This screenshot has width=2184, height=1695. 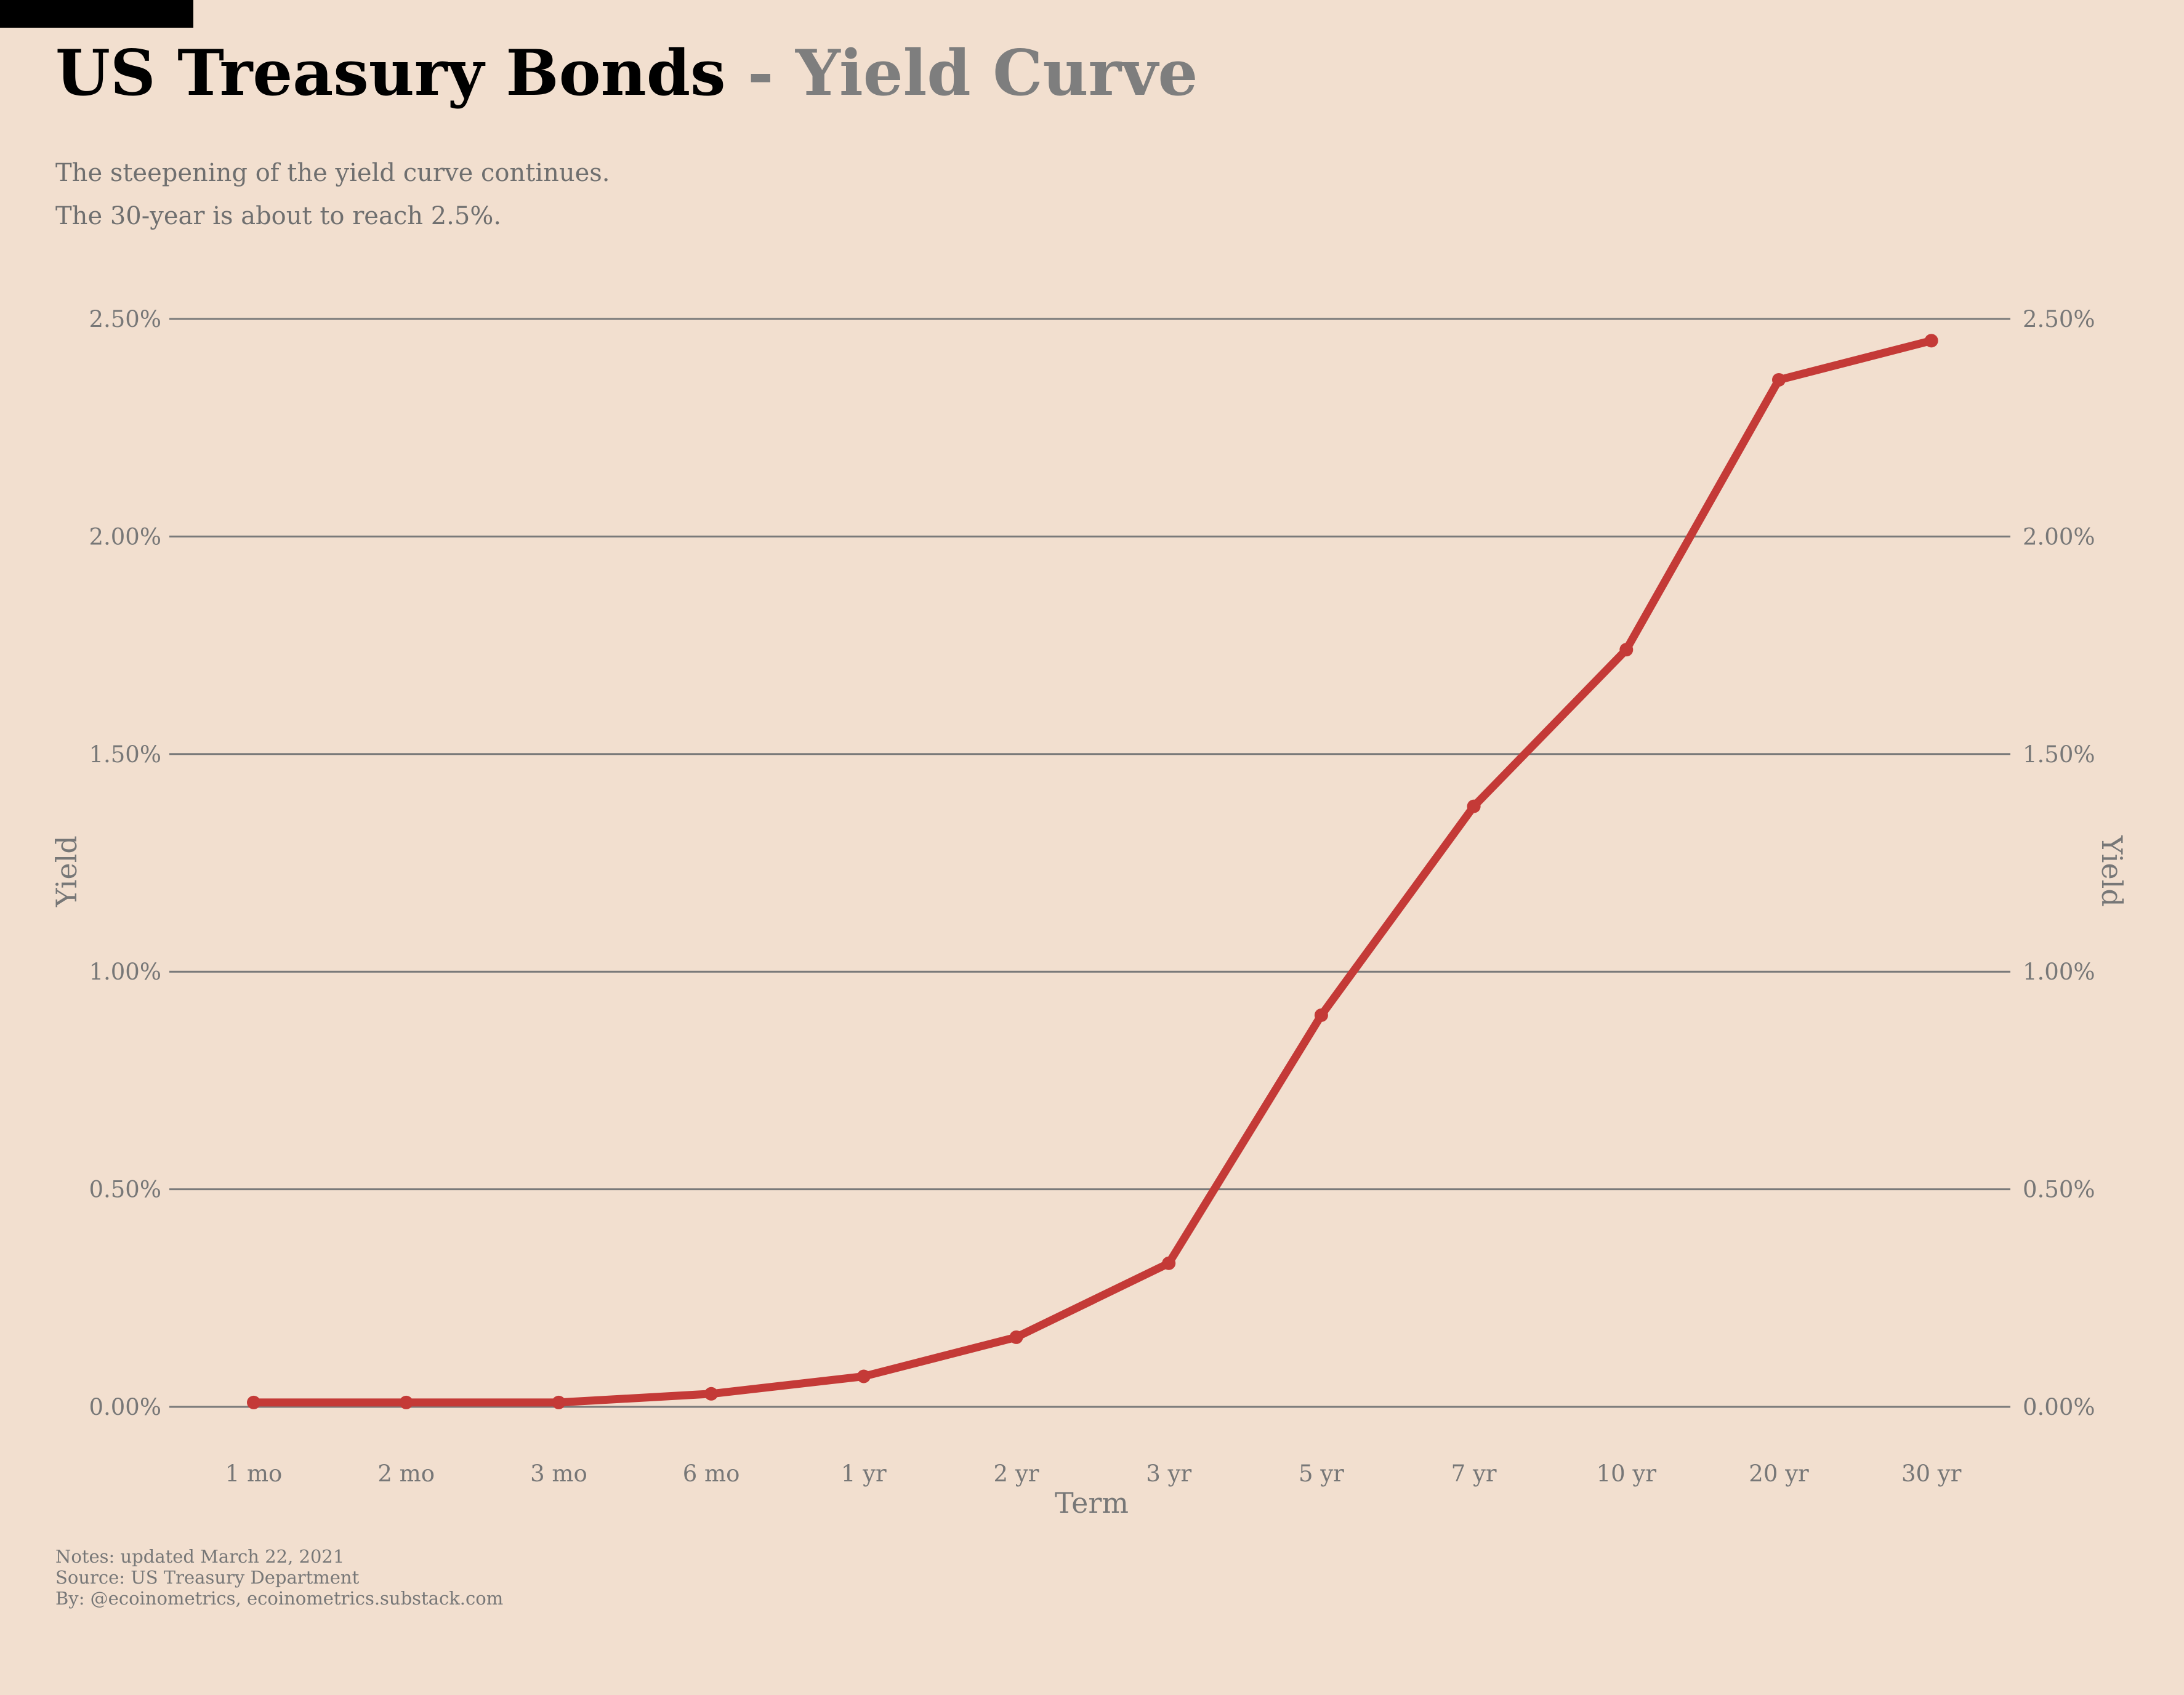 What do you see at coordinates (1092, 1503) in the screenshot?
I see `x-axis-title: Term` at bounding box center [1092, 1503].